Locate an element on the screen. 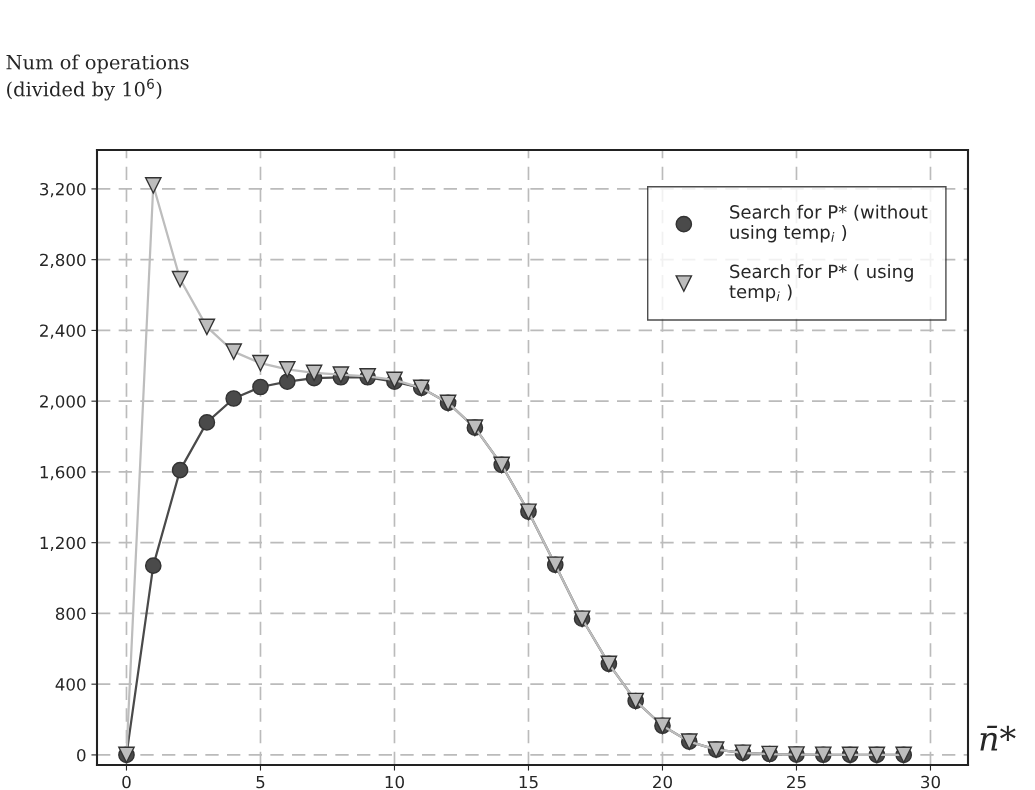 The height and width of the screenshot is (790, 1035). y-tick-label: 2,400 is located at coordinates (63, 331).